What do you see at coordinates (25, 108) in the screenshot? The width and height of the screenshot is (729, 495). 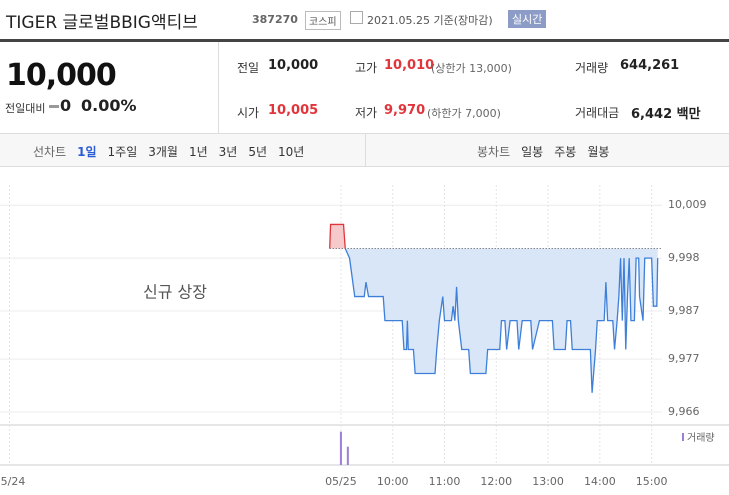 I see `change-label: 전일대비` at bounding box center [25, 108].